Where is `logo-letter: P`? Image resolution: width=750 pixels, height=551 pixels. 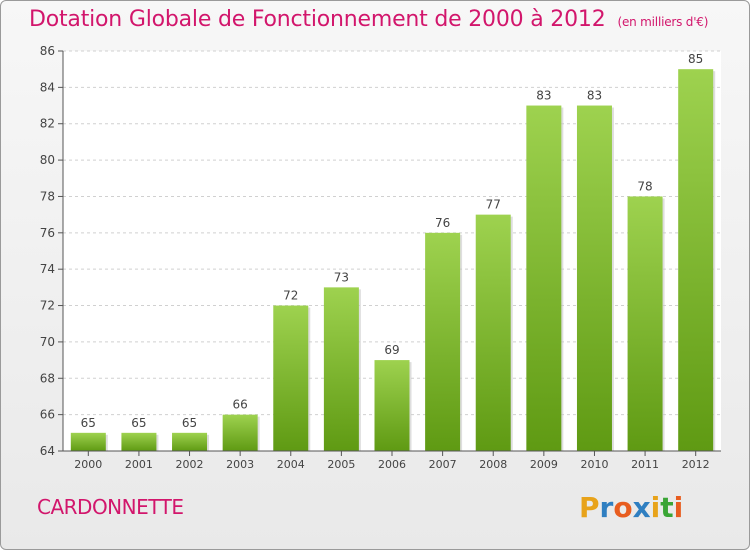 logo-letter: P is located at coordinates (589, 507).